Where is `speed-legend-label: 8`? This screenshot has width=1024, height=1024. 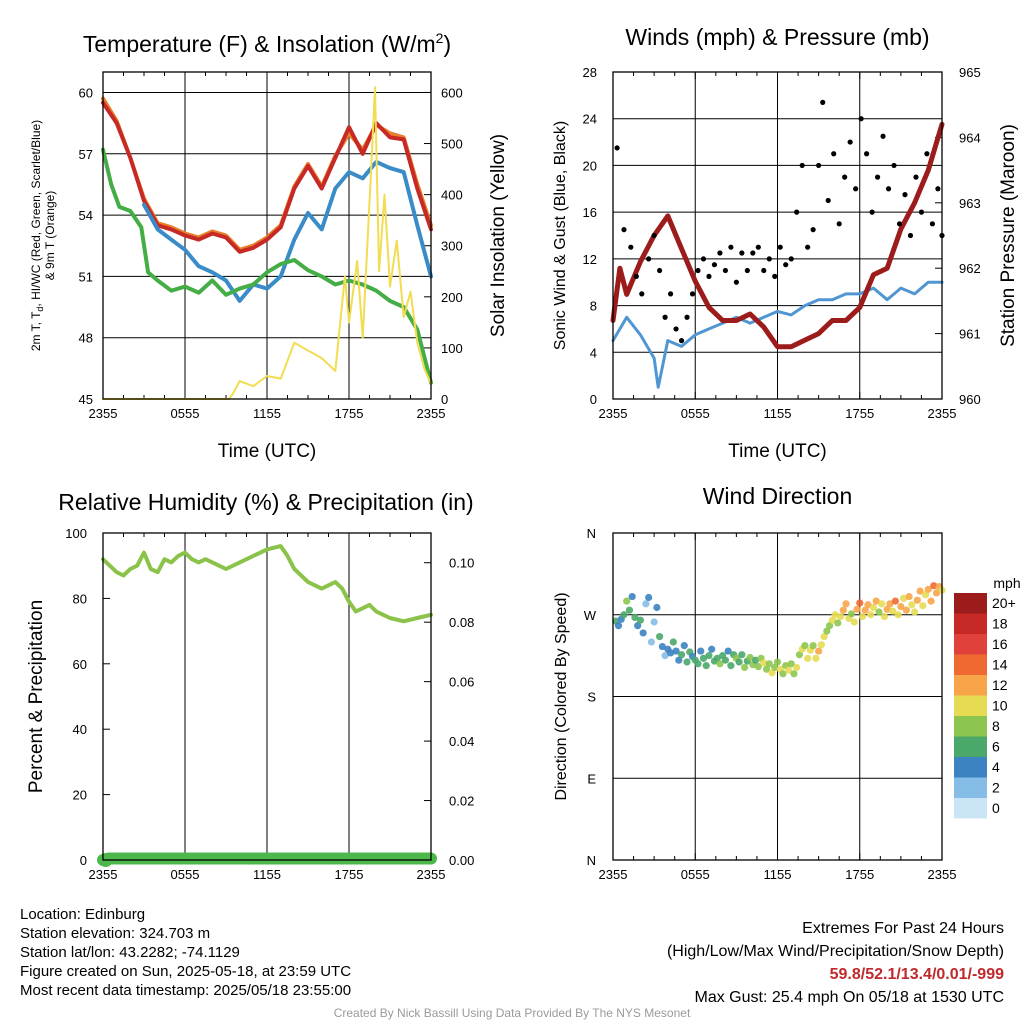 speed-legend-label: 8 is located at coordinates (996, 726).